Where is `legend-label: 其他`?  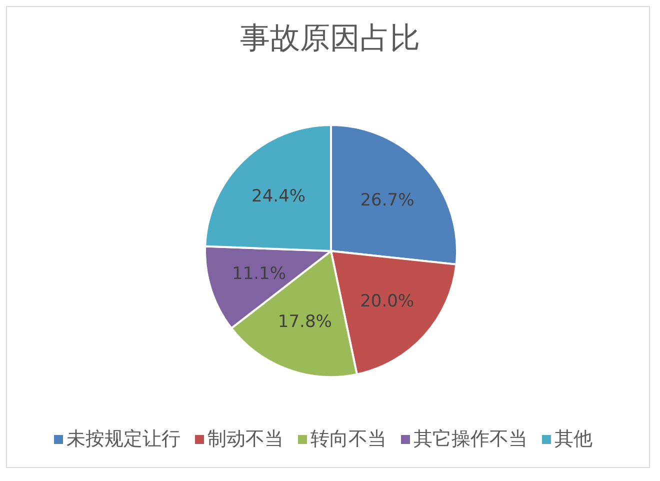 legend-label: 其他 is located at coordinates (573, 439).